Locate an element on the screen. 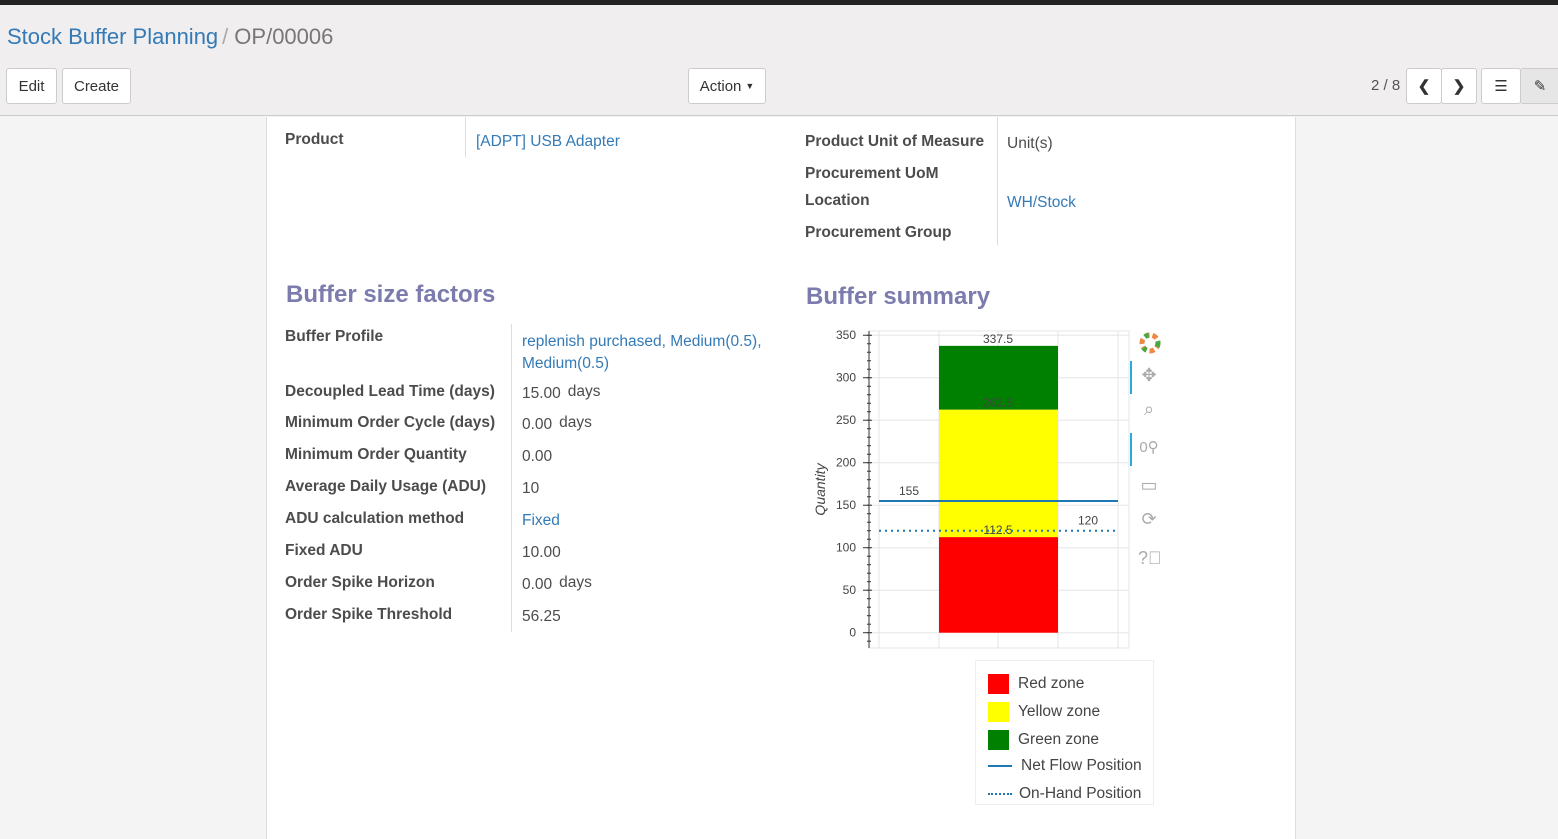  factor-value: Fixed is located at coordinates (541, 521).